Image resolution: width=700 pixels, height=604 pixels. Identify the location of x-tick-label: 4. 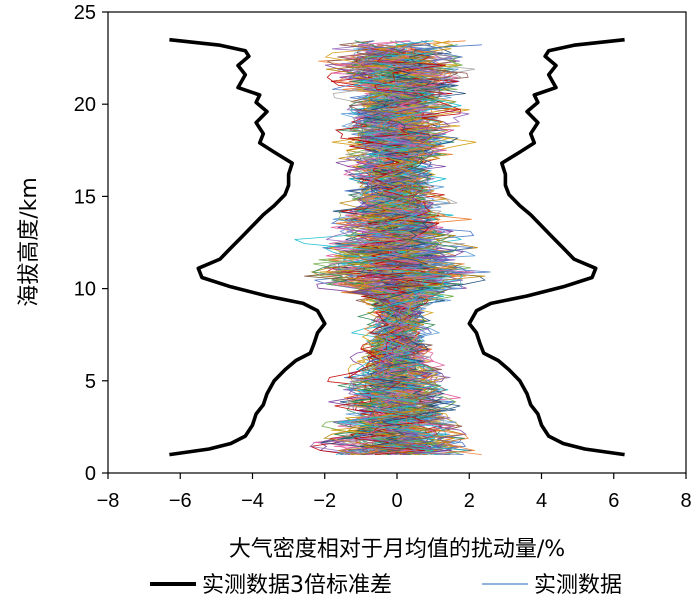
(541, 501).